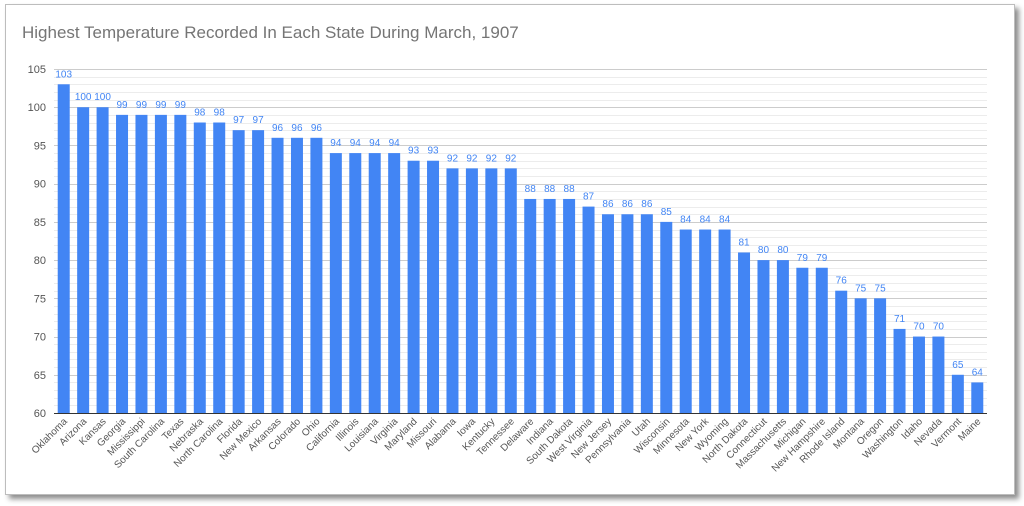  I want to click on y-tick-label: 90, so click(40, 185).